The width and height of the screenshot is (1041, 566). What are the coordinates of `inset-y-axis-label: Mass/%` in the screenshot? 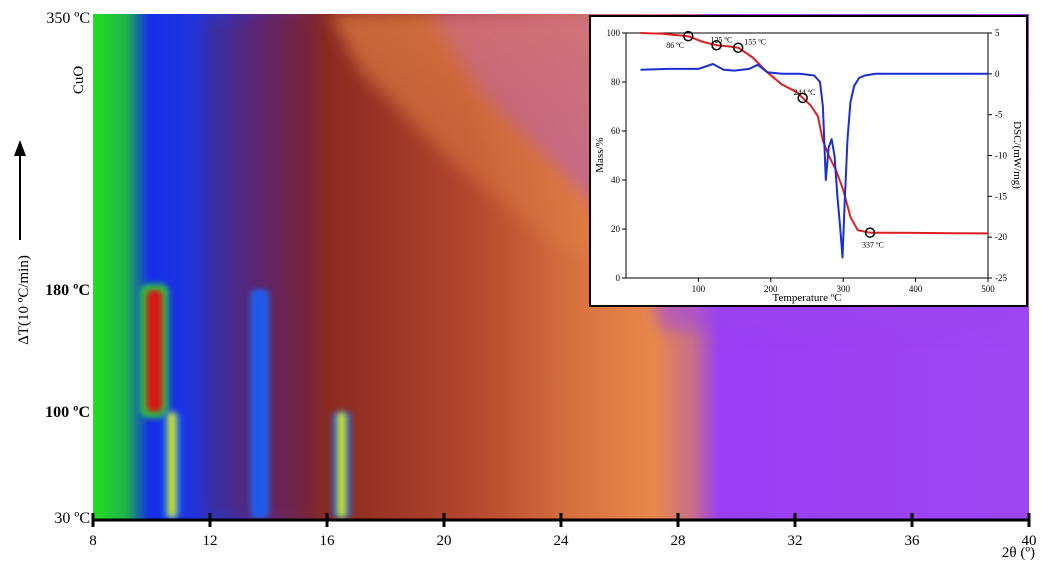 It's located at (600, 154).